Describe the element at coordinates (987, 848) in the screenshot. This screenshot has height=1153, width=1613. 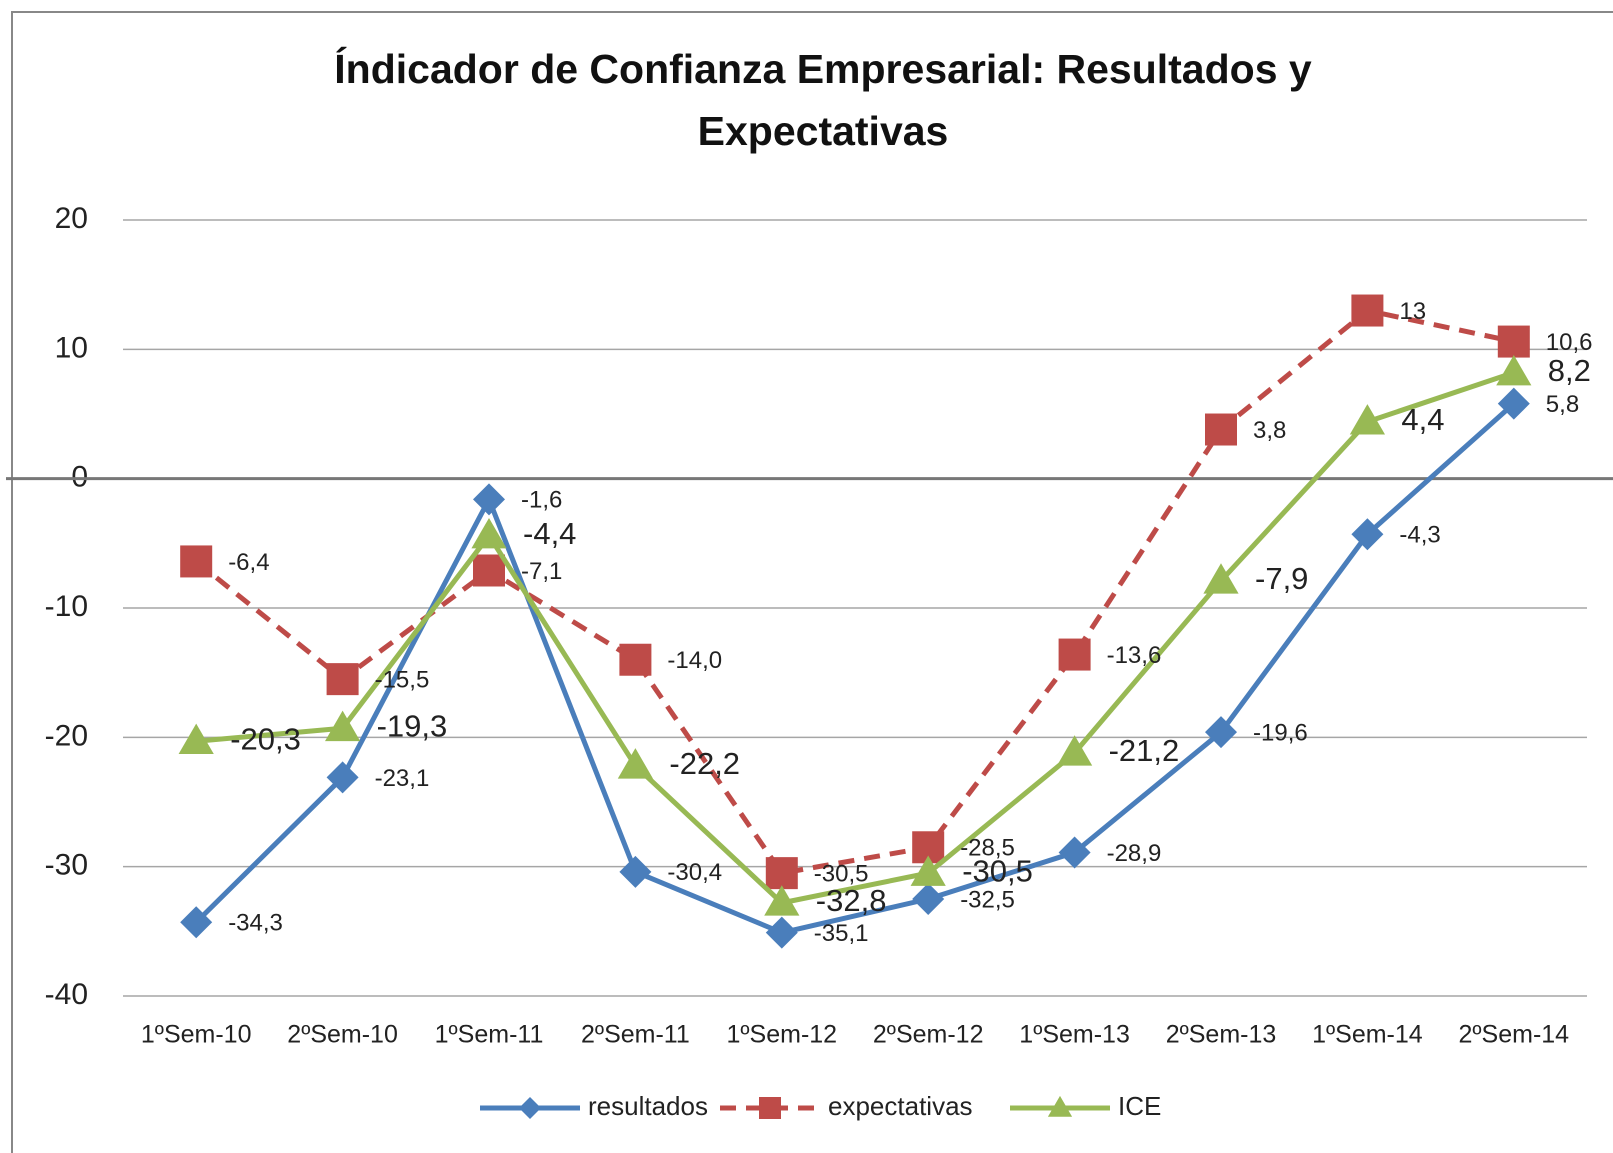
I see `data-label: -28,5` at that location.